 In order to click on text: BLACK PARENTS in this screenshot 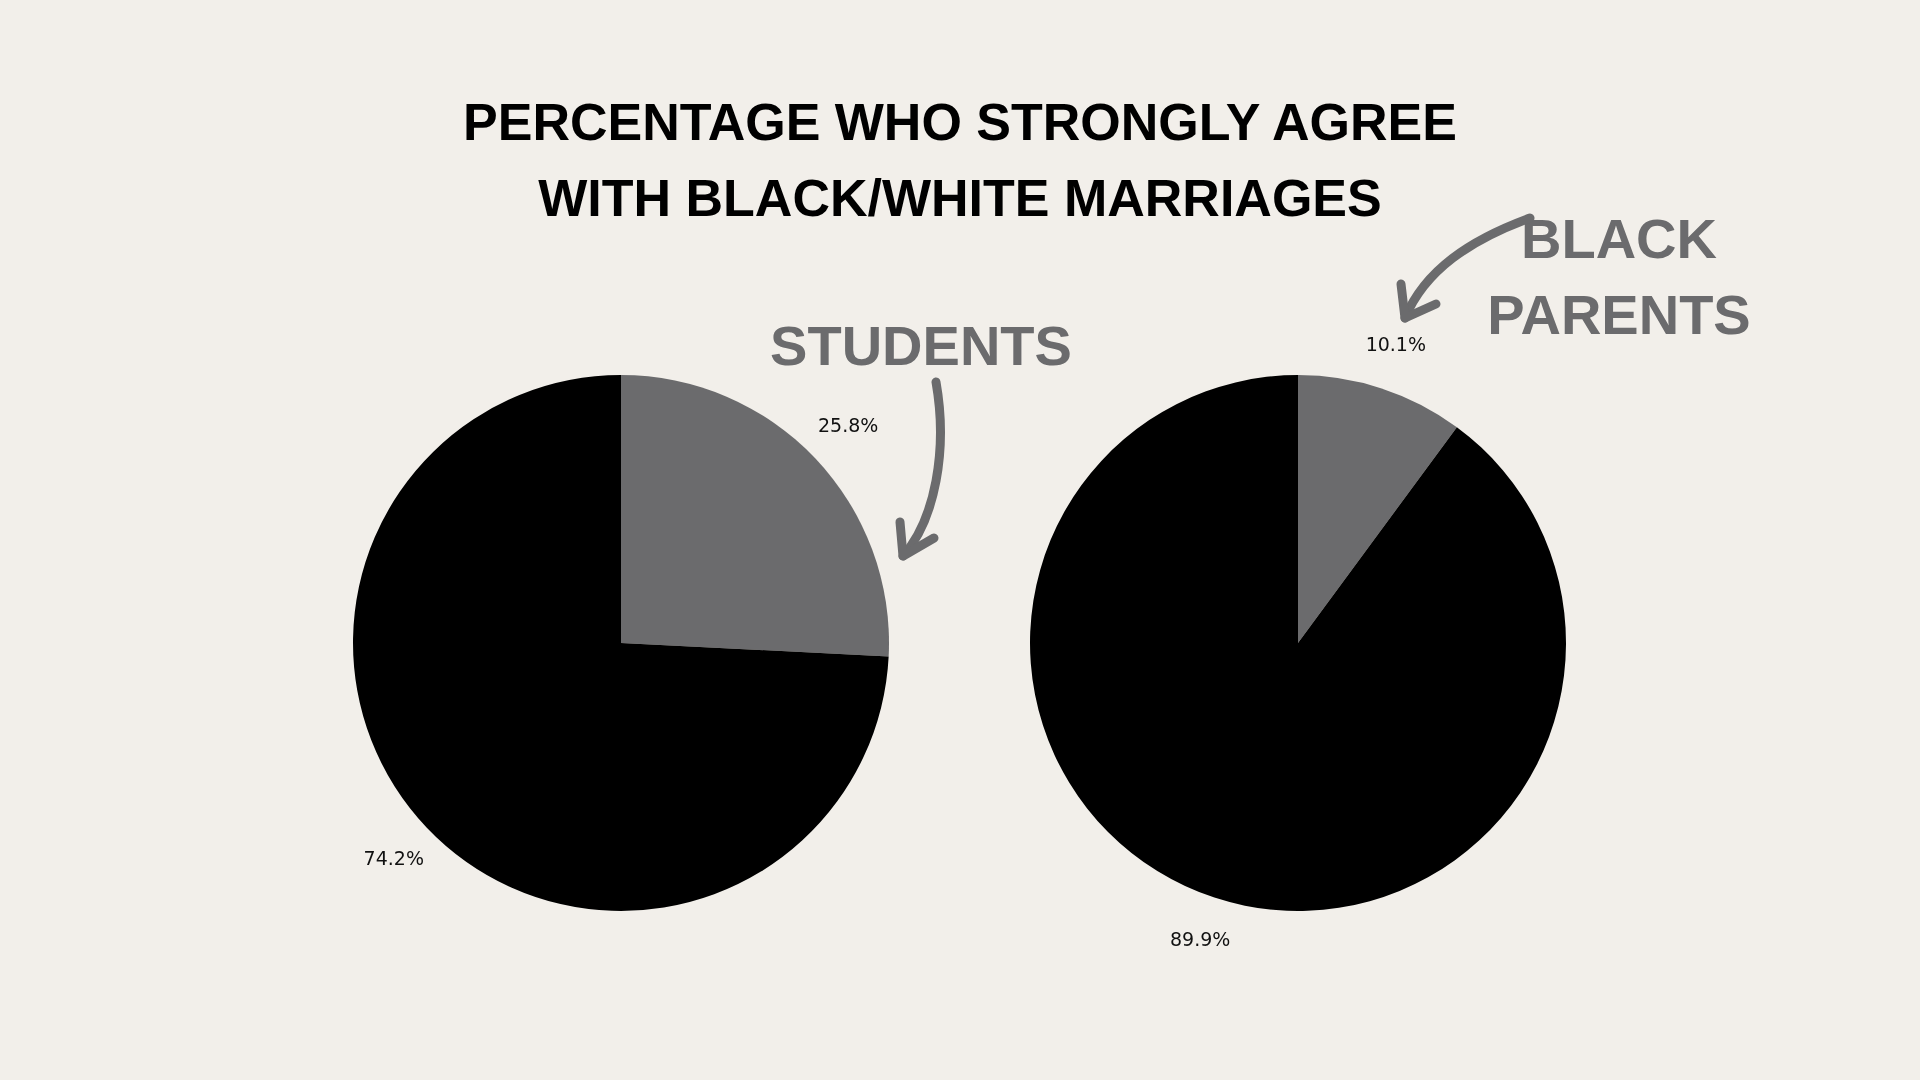, I will do `click(1619, 276)`.